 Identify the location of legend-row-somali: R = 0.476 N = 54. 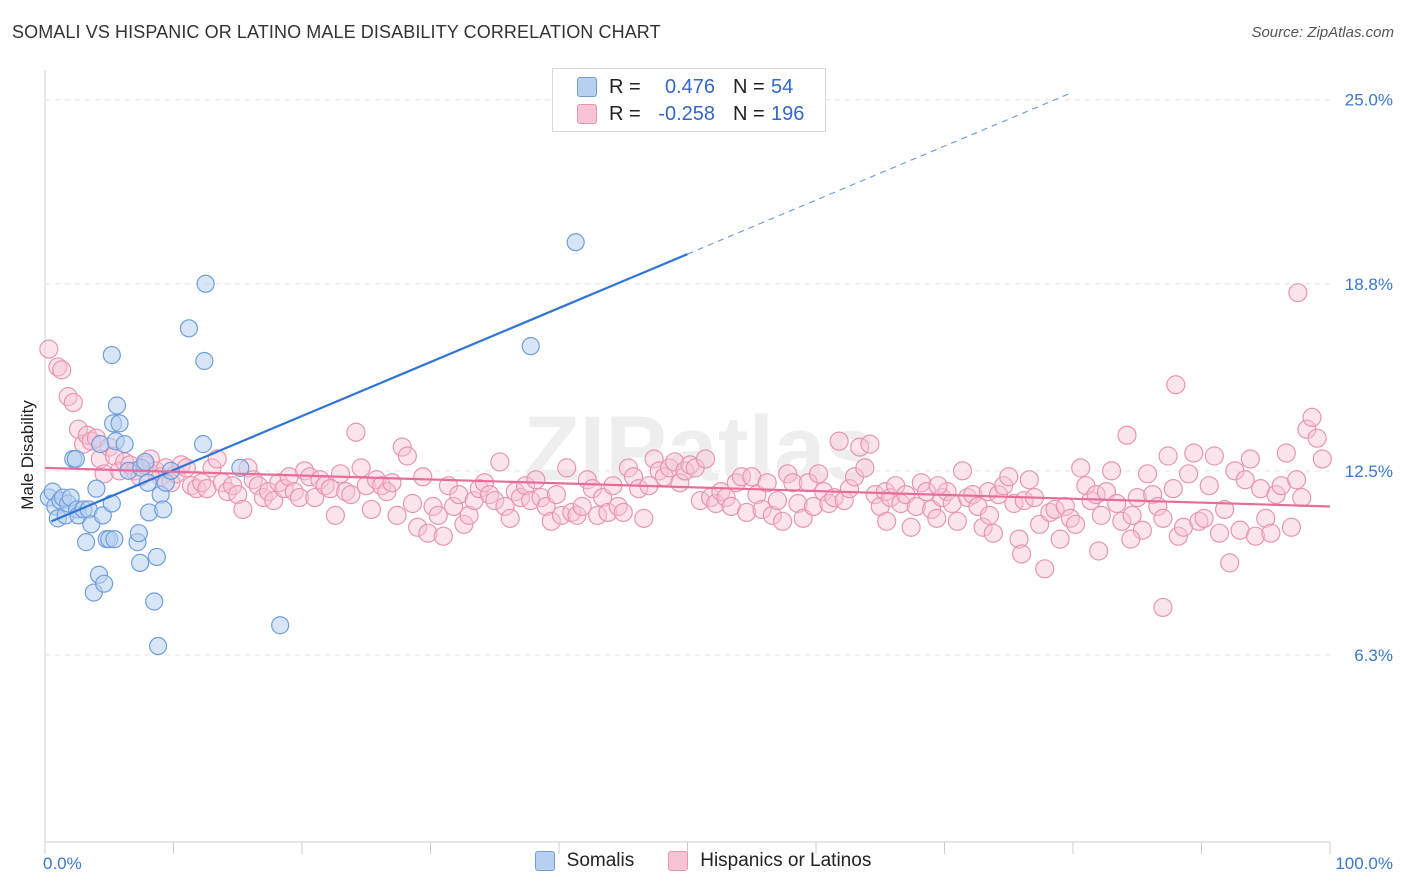
(685, 87).